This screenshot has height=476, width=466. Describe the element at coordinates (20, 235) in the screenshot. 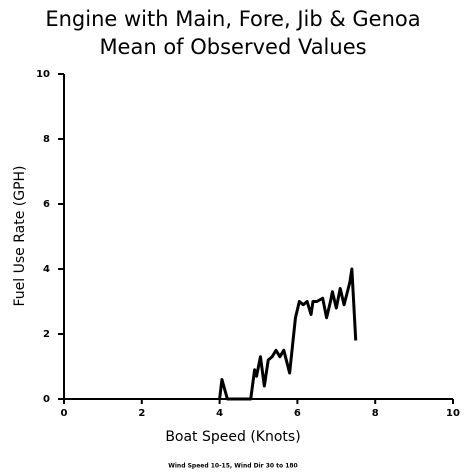

I see `y-axis-label: Fuel Use Rate (GPH)` at that location.